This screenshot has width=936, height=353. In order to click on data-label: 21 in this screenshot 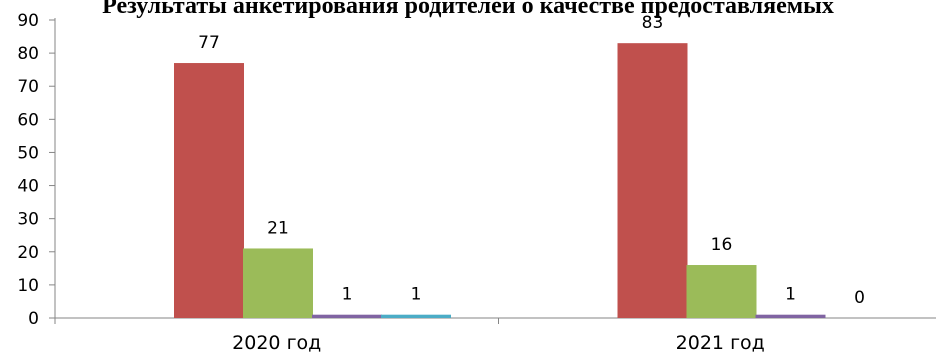, I will do `click(278, 228)`.